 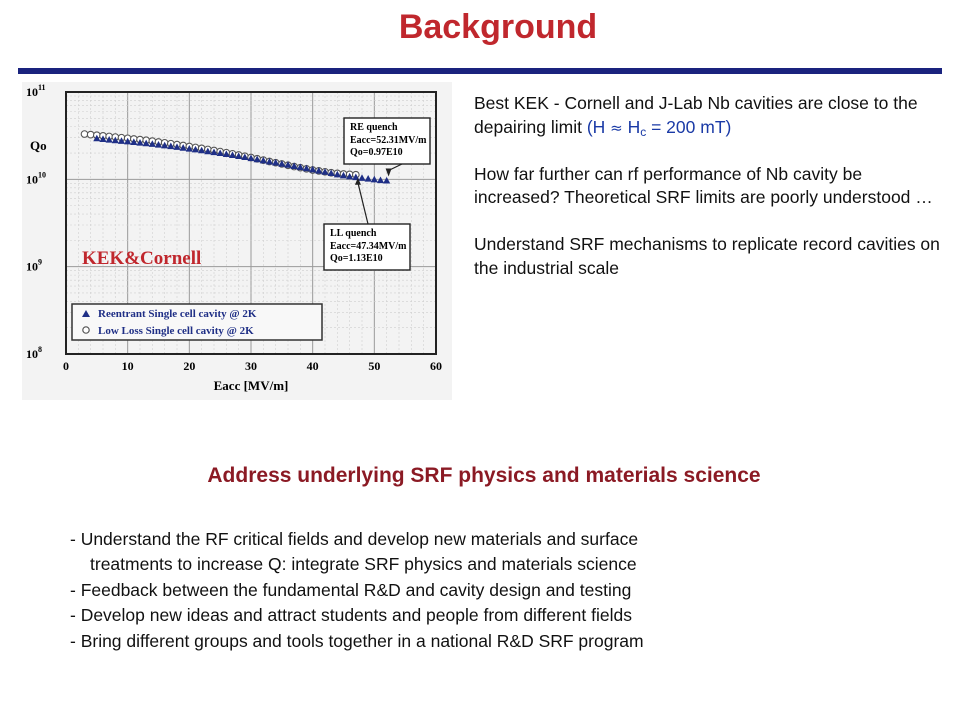 I want to click on x-tick-label: 60, so click(x=436, y=366).